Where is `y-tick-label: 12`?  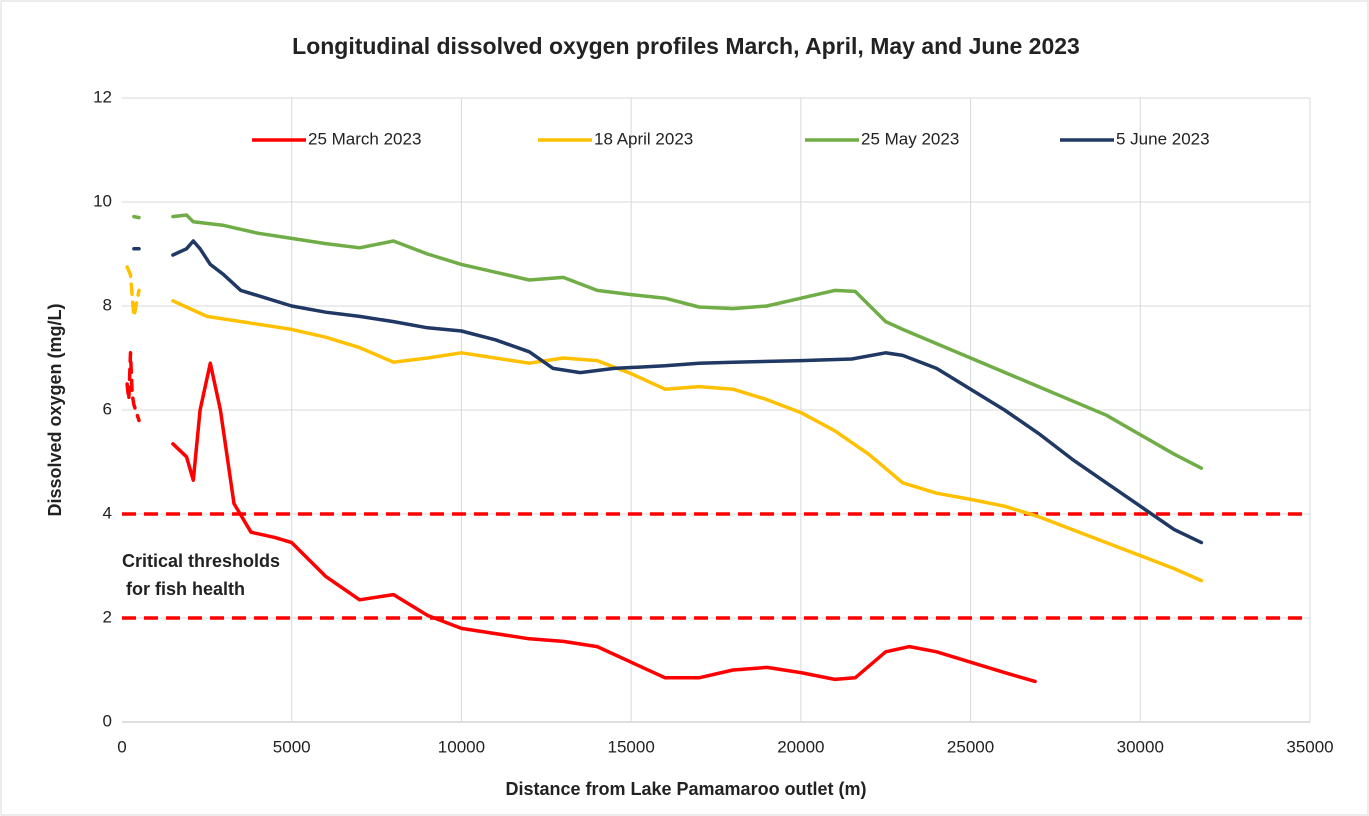 y-tick-label: 12 is located at coordinates (102, 96).